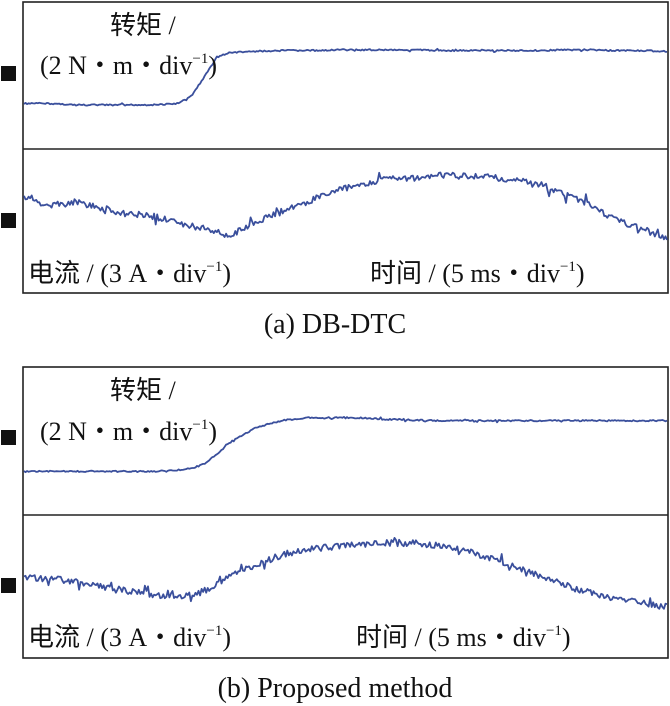  What do you see at coordinates (345, 573) in the screenshot?
I see `panel-b-current-trace` at bounding box center [345, 573].